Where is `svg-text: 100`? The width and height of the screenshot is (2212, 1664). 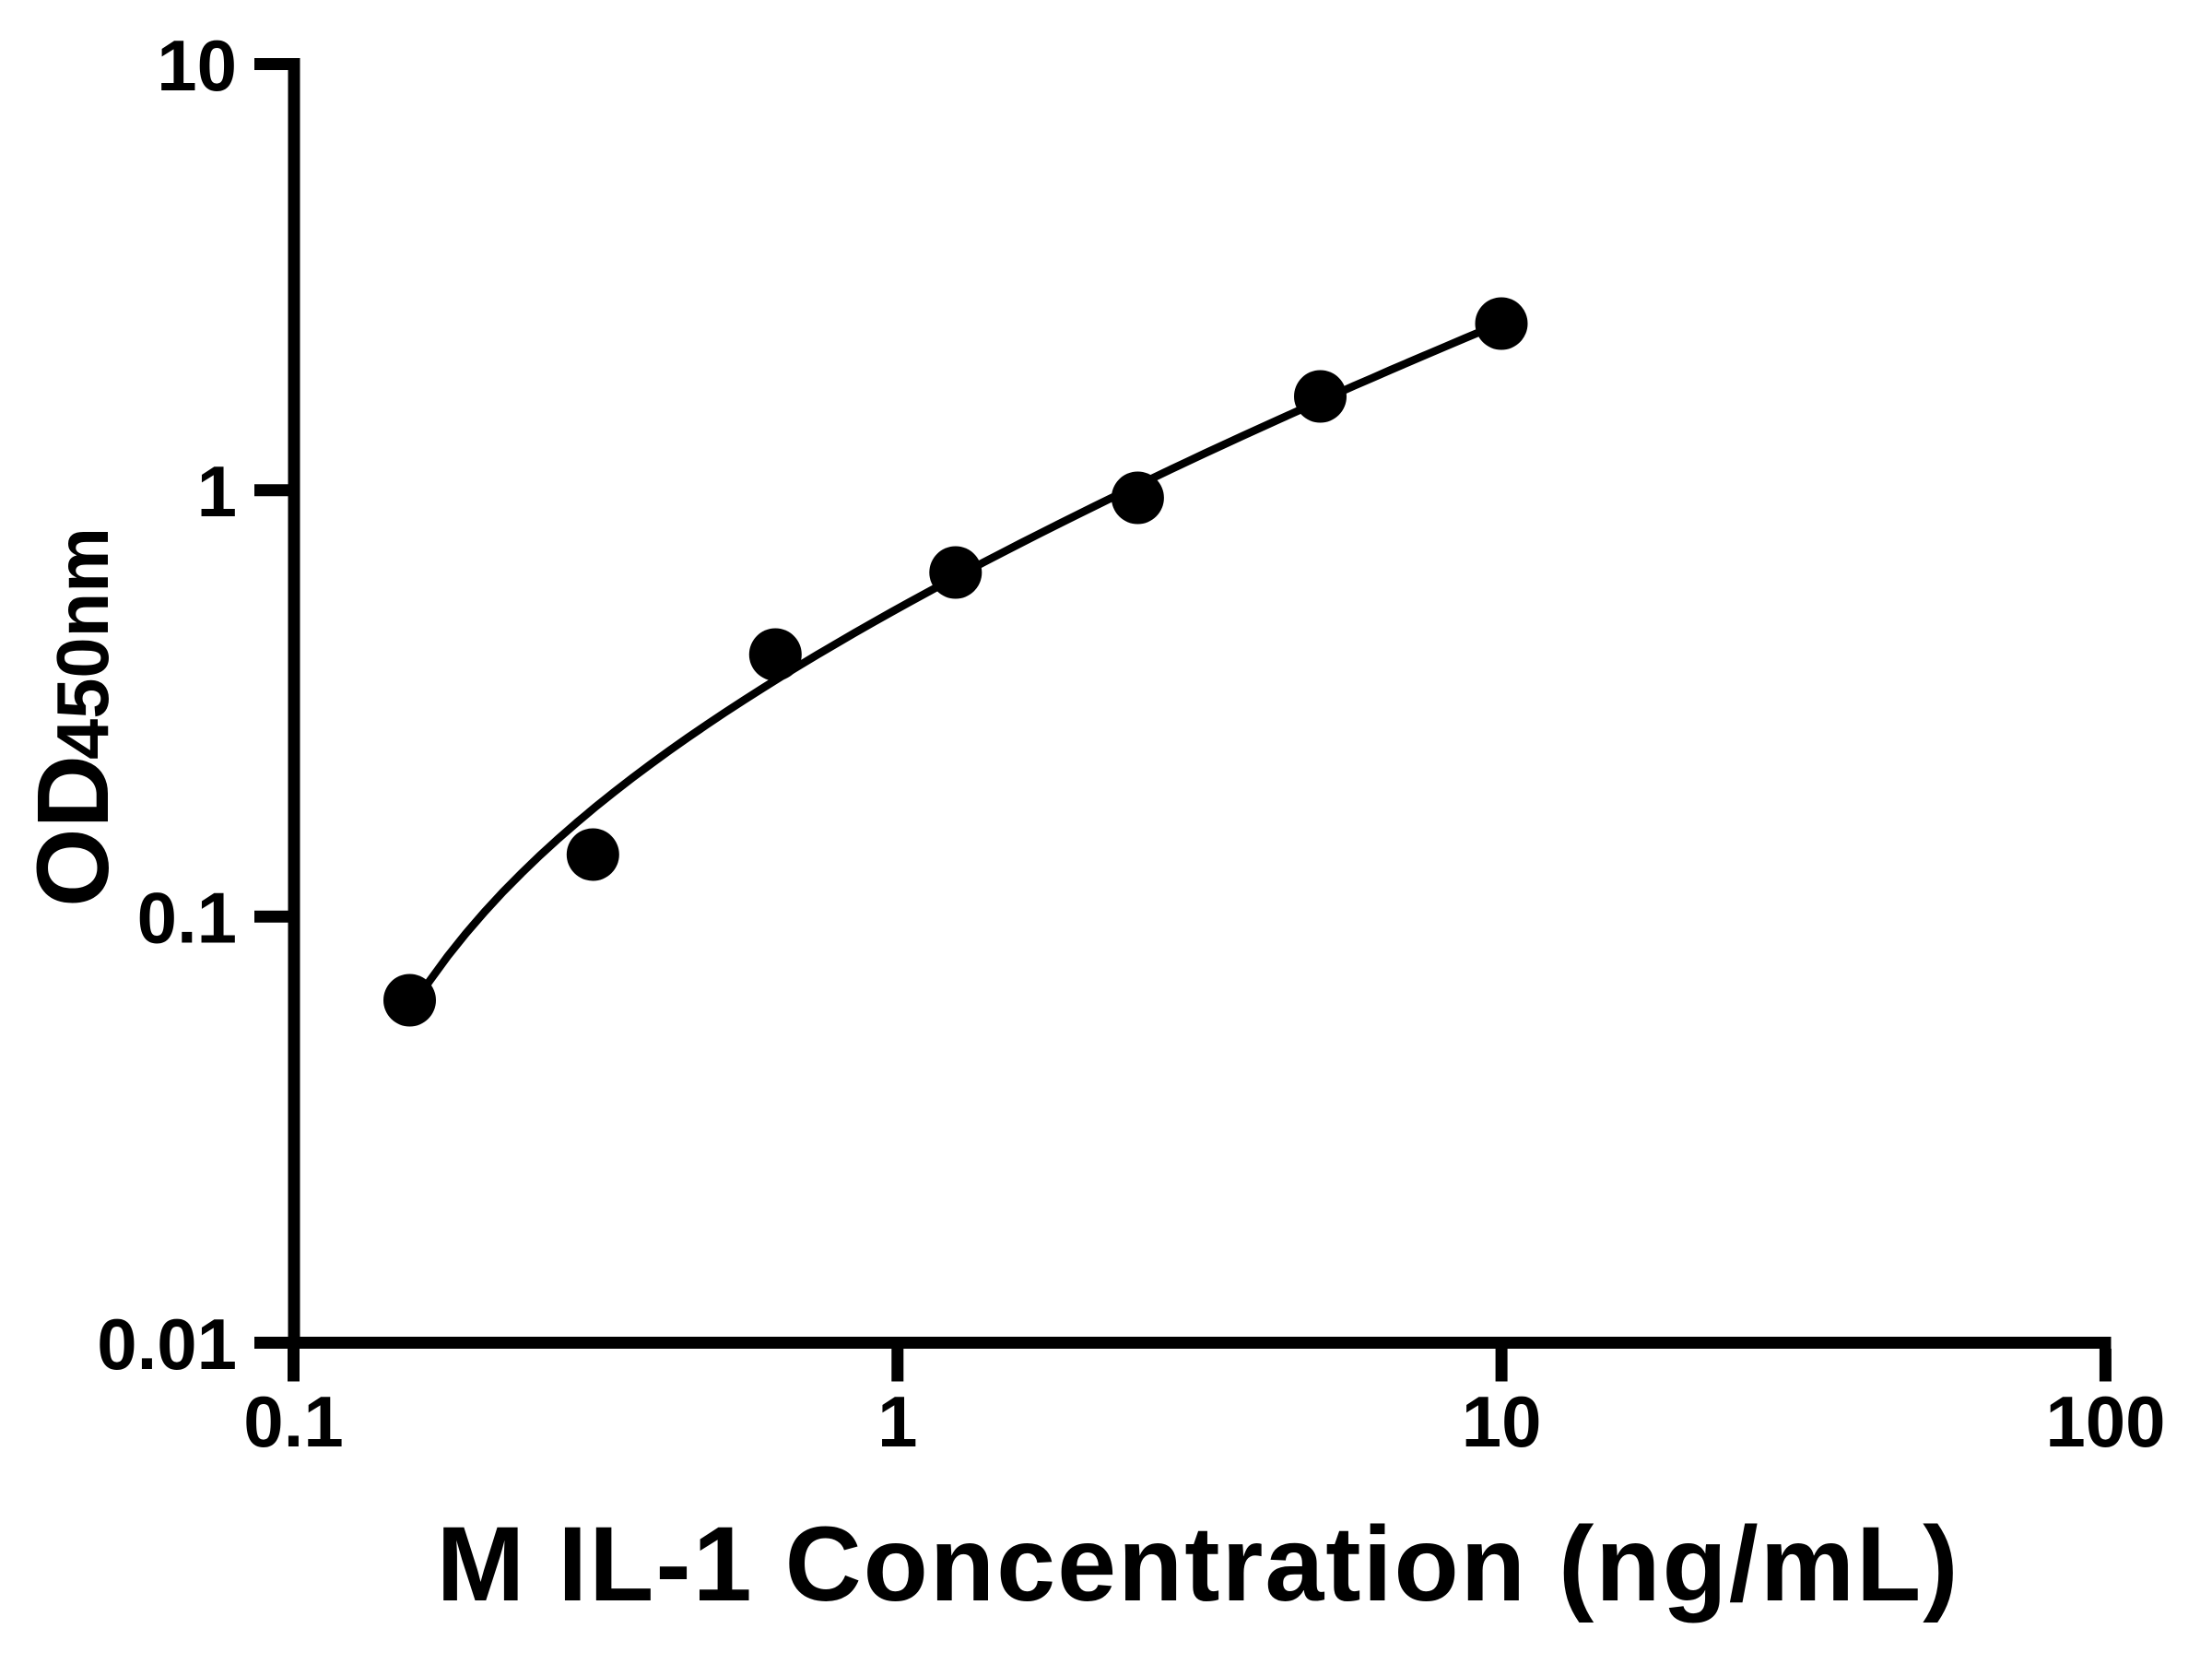
svg-text: 100 is located at coordinates (2105, 1421).